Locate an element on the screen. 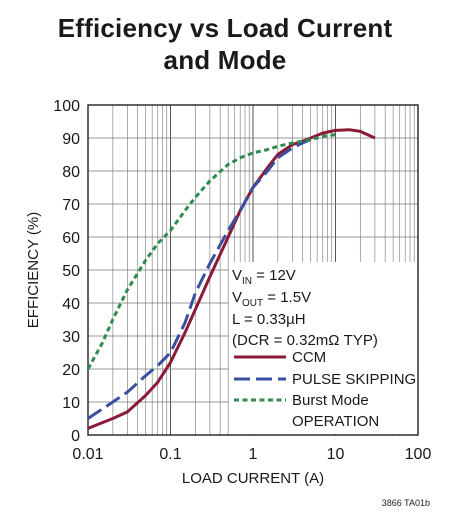 The image size is (450, 527). y-tick-label: 0 is located at coordinates (75, 436).